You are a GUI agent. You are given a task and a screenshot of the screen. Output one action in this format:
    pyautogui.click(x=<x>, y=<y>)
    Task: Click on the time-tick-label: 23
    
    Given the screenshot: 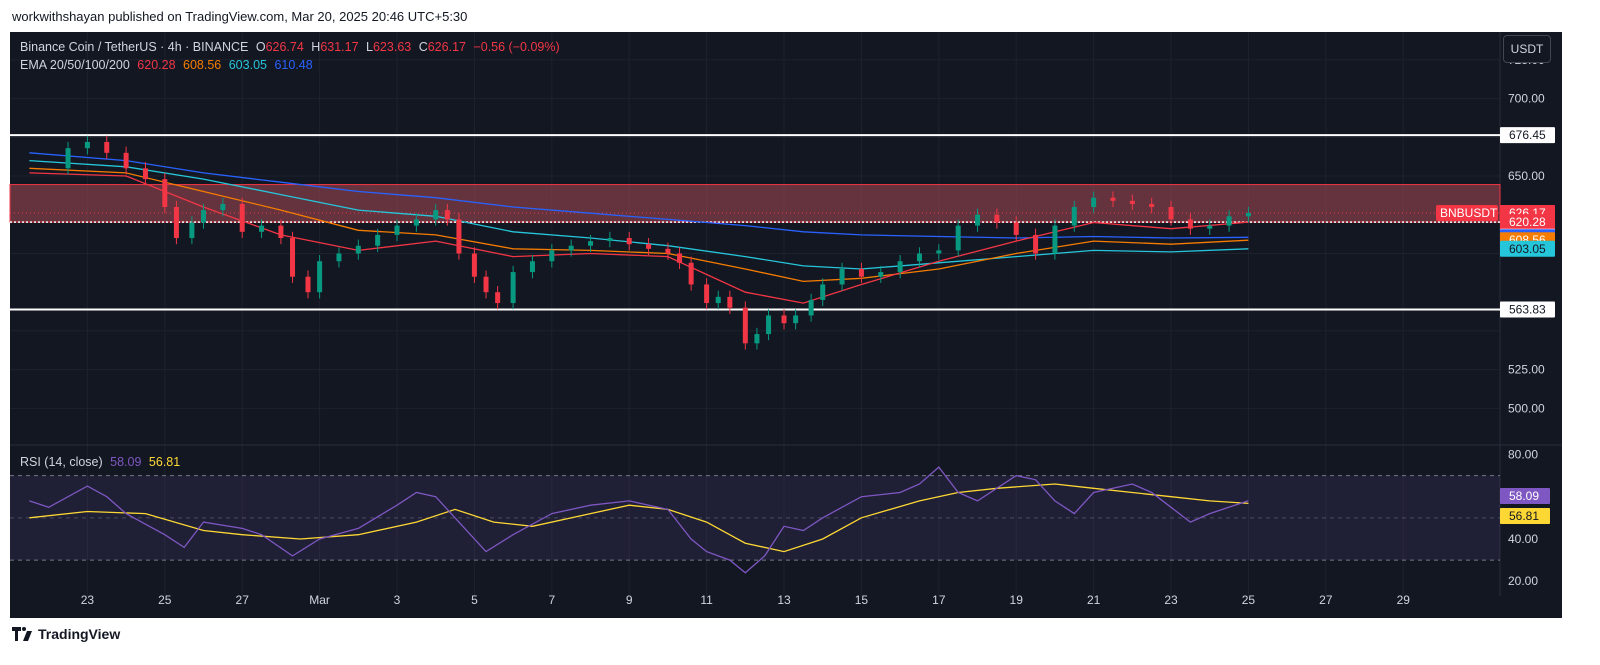 What is the action you would take?
    pyautogui.click(x=88, y=600)
    